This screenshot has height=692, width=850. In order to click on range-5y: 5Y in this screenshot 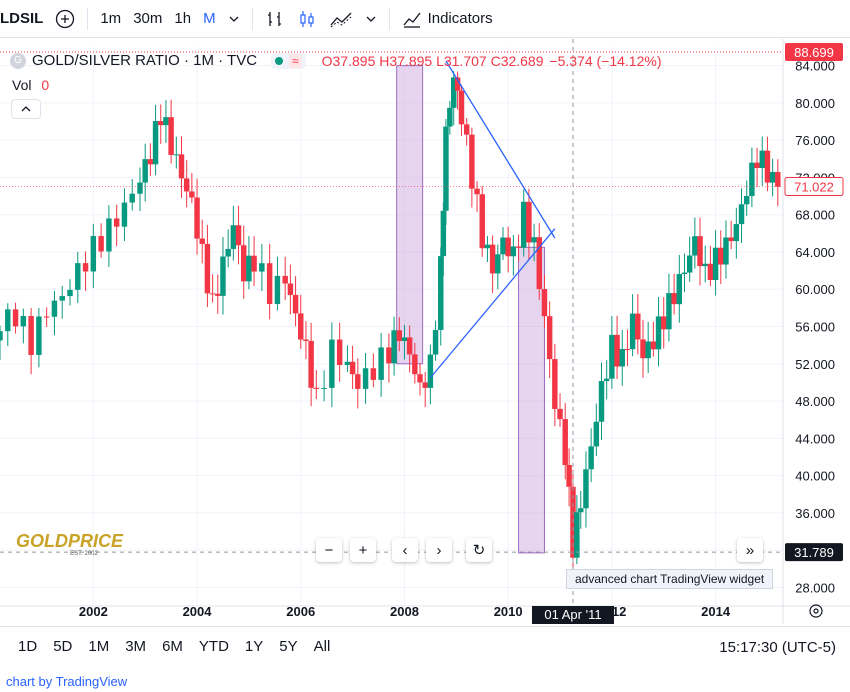, I will do `click(288, 646)`.